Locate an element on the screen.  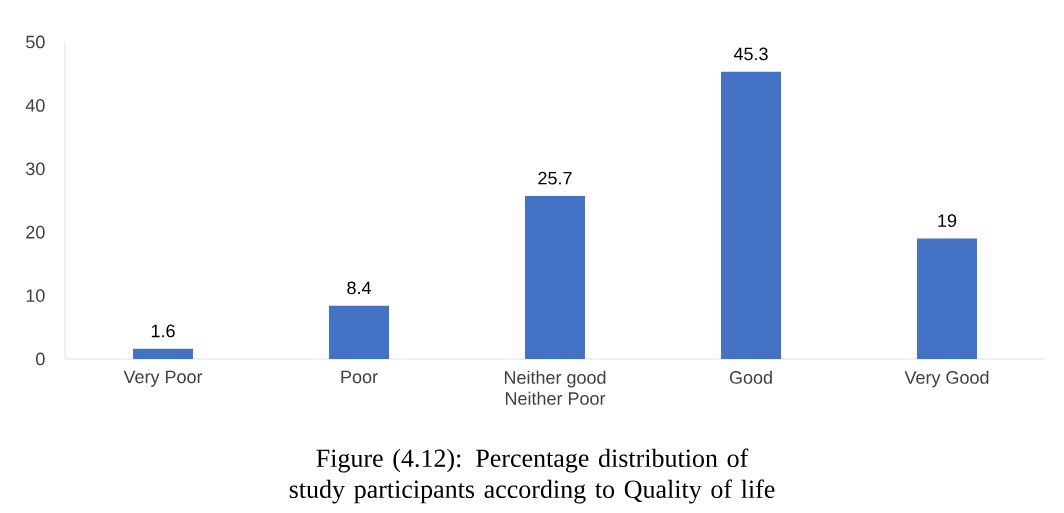
x-tick-label: Neither good Neither Poor is located at coordinates (555, 387).